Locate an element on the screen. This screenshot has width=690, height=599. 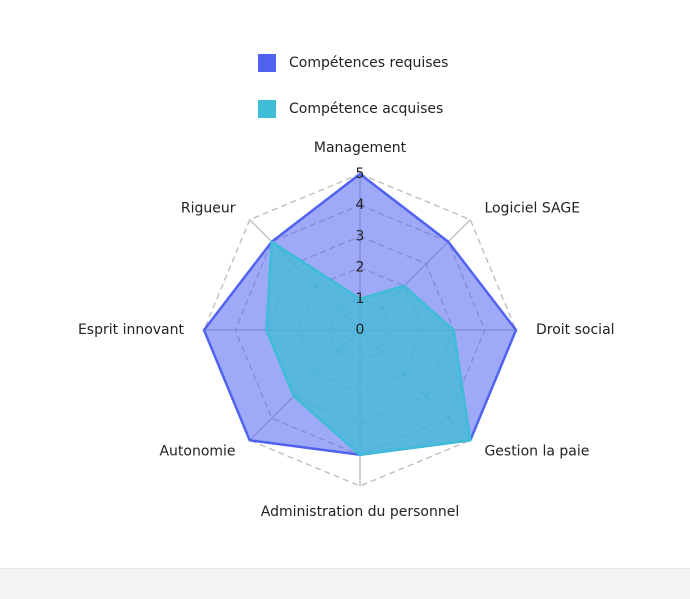
r-tick-label: 0 is located at coordinates (360, 330).